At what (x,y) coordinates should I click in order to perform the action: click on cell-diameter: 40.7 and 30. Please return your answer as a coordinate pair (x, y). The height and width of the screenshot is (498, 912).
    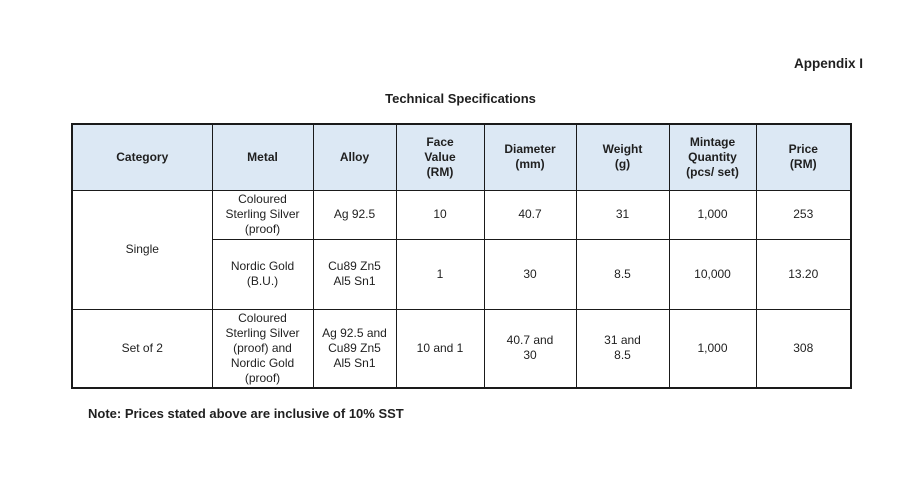
    Looking at the image, I should click on (530, 348).